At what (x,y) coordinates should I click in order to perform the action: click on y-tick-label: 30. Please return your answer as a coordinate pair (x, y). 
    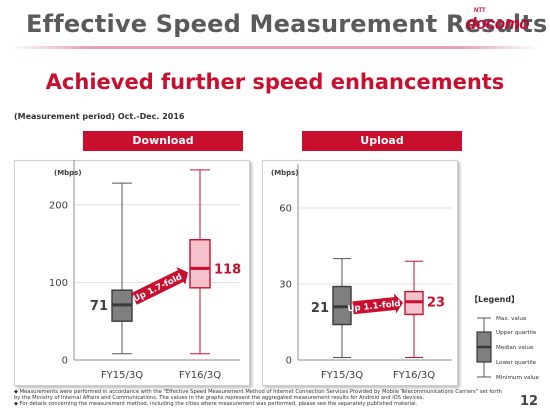
    Looking at the image, I should click on (285, 285).